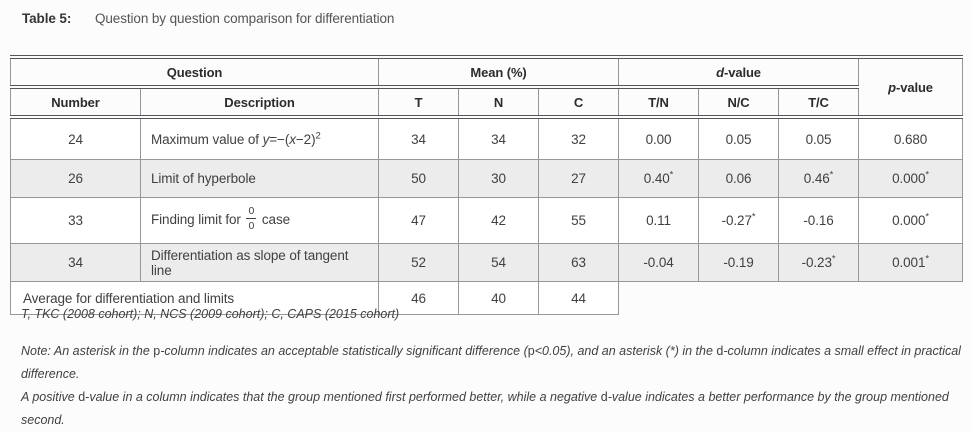 The height and width of the screenshot is (432, 972). I want to click on cell-d-nc: 0.06, so click(739, 178).